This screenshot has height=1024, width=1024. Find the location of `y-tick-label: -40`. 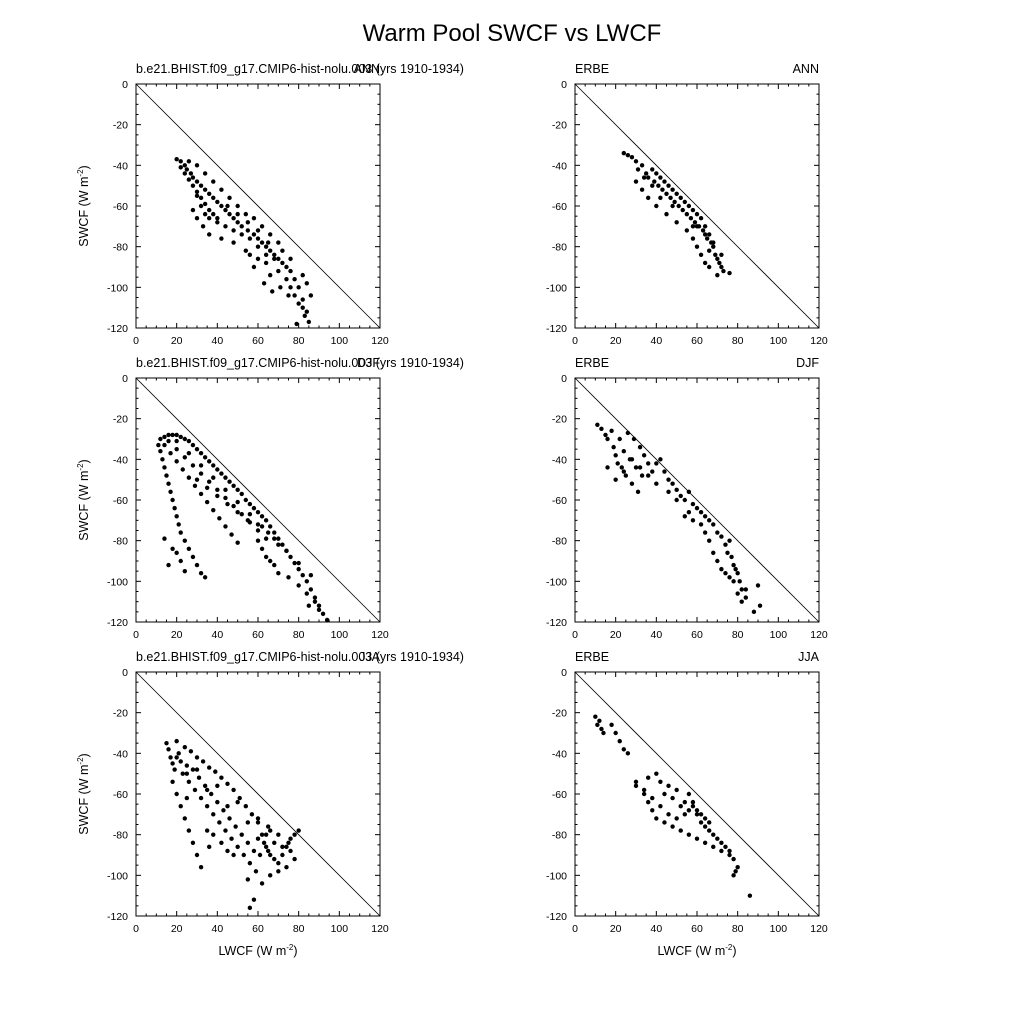

y-tick-label: -40 is located at coordinates (120, 460).